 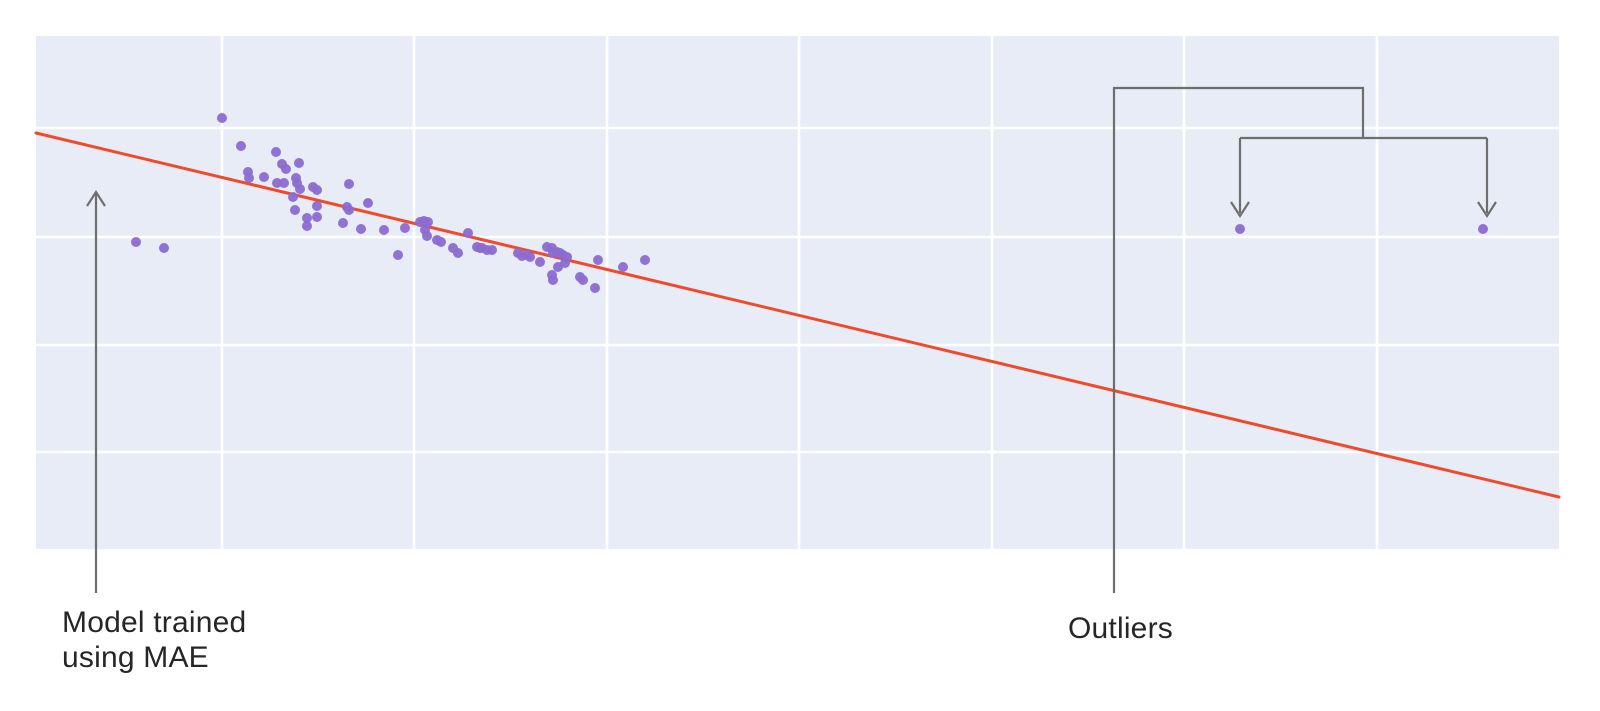 What do you see at coordinates (154, 640) in the screenshot?
I see `mae-annotation-label: Model trained using MAE` at bounding box center [154, 640].